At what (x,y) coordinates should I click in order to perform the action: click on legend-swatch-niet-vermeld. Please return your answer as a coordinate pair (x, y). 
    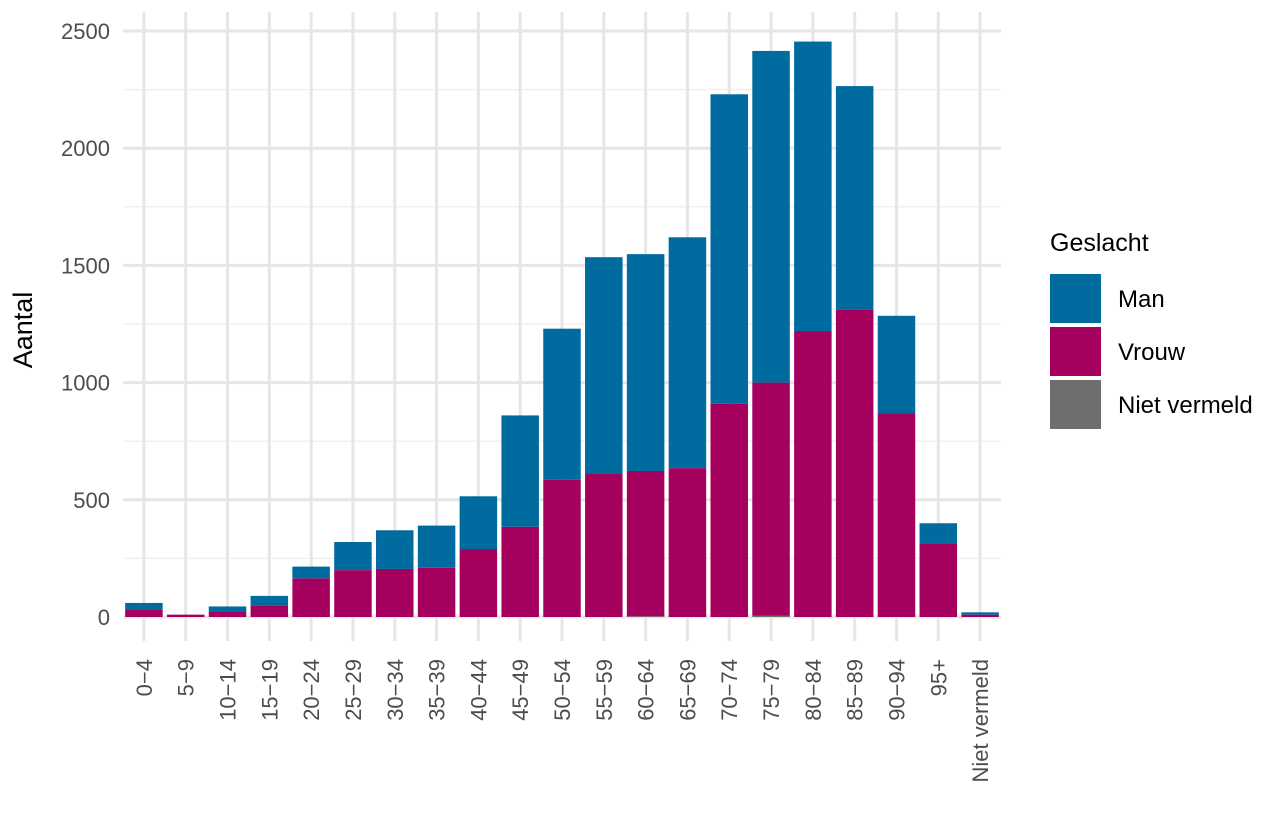
    Looking at the image, I should click on (1075, 404).